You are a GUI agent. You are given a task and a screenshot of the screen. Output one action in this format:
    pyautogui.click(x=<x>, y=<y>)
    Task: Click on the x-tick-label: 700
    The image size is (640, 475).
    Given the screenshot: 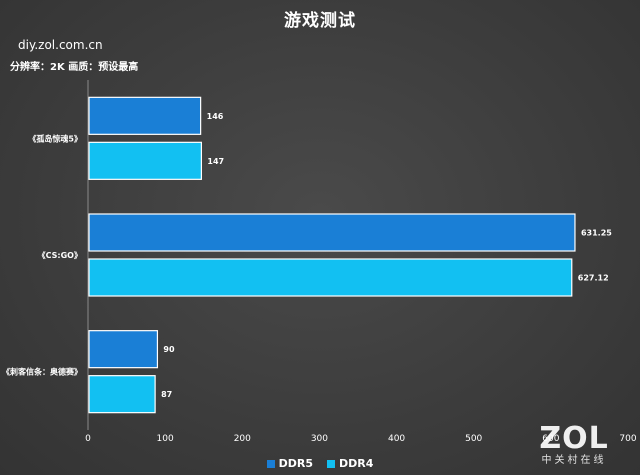 What is the action you would take?
    pyautogui.click(x=627, y=439)
    